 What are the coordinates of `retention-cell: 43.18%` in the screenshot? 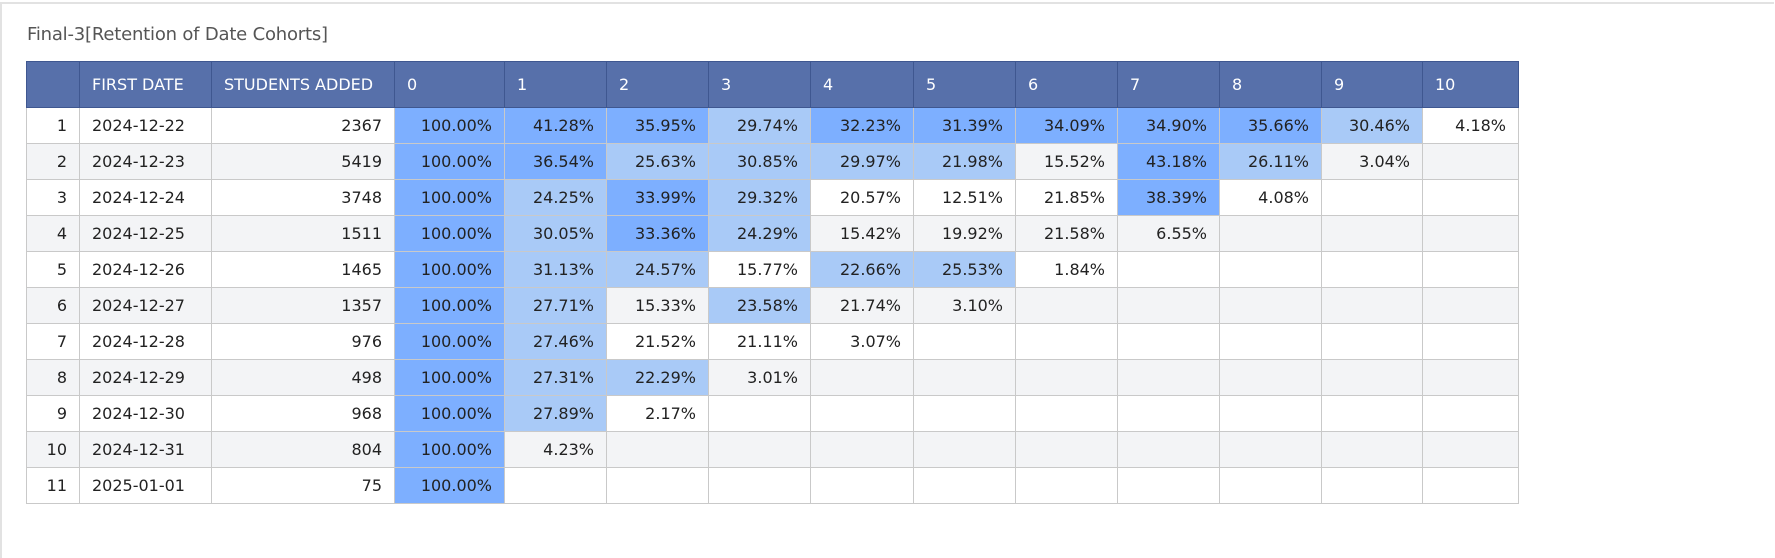 It's located at (1168, 161).